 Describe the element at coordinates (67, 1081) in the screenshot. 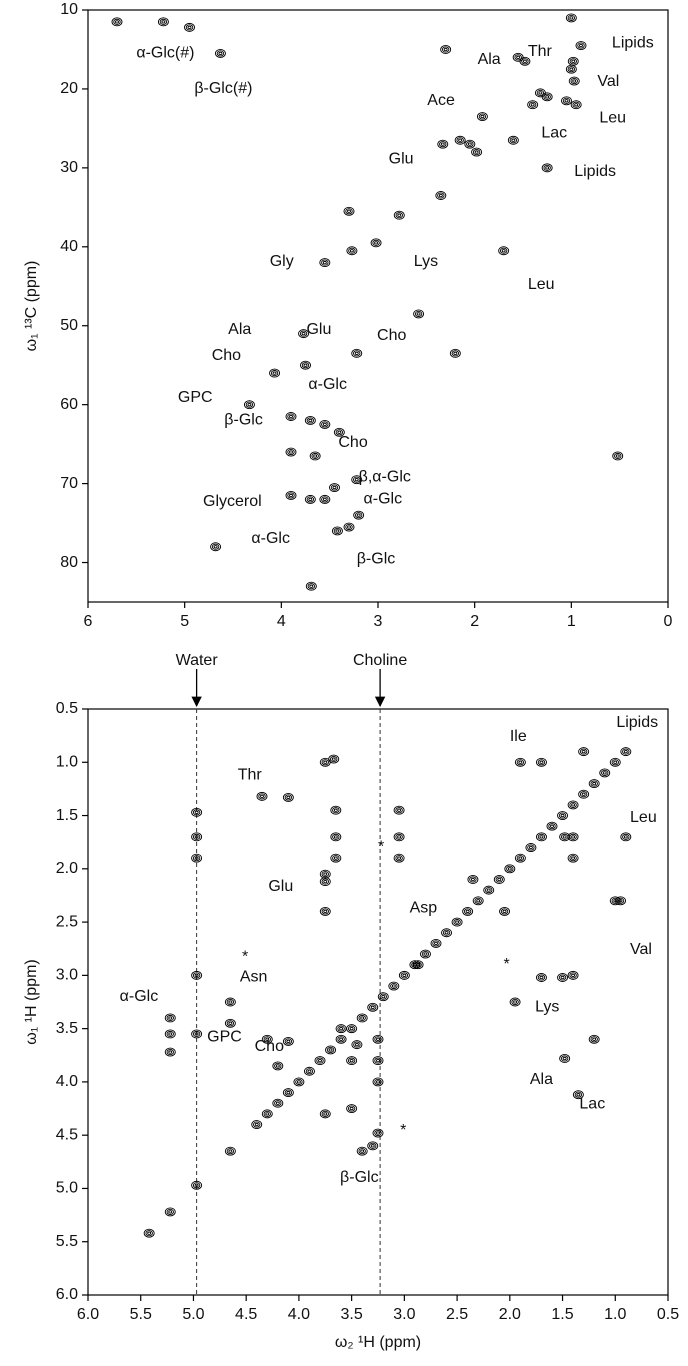

I see `y-tick-label: 4.0` at that location.